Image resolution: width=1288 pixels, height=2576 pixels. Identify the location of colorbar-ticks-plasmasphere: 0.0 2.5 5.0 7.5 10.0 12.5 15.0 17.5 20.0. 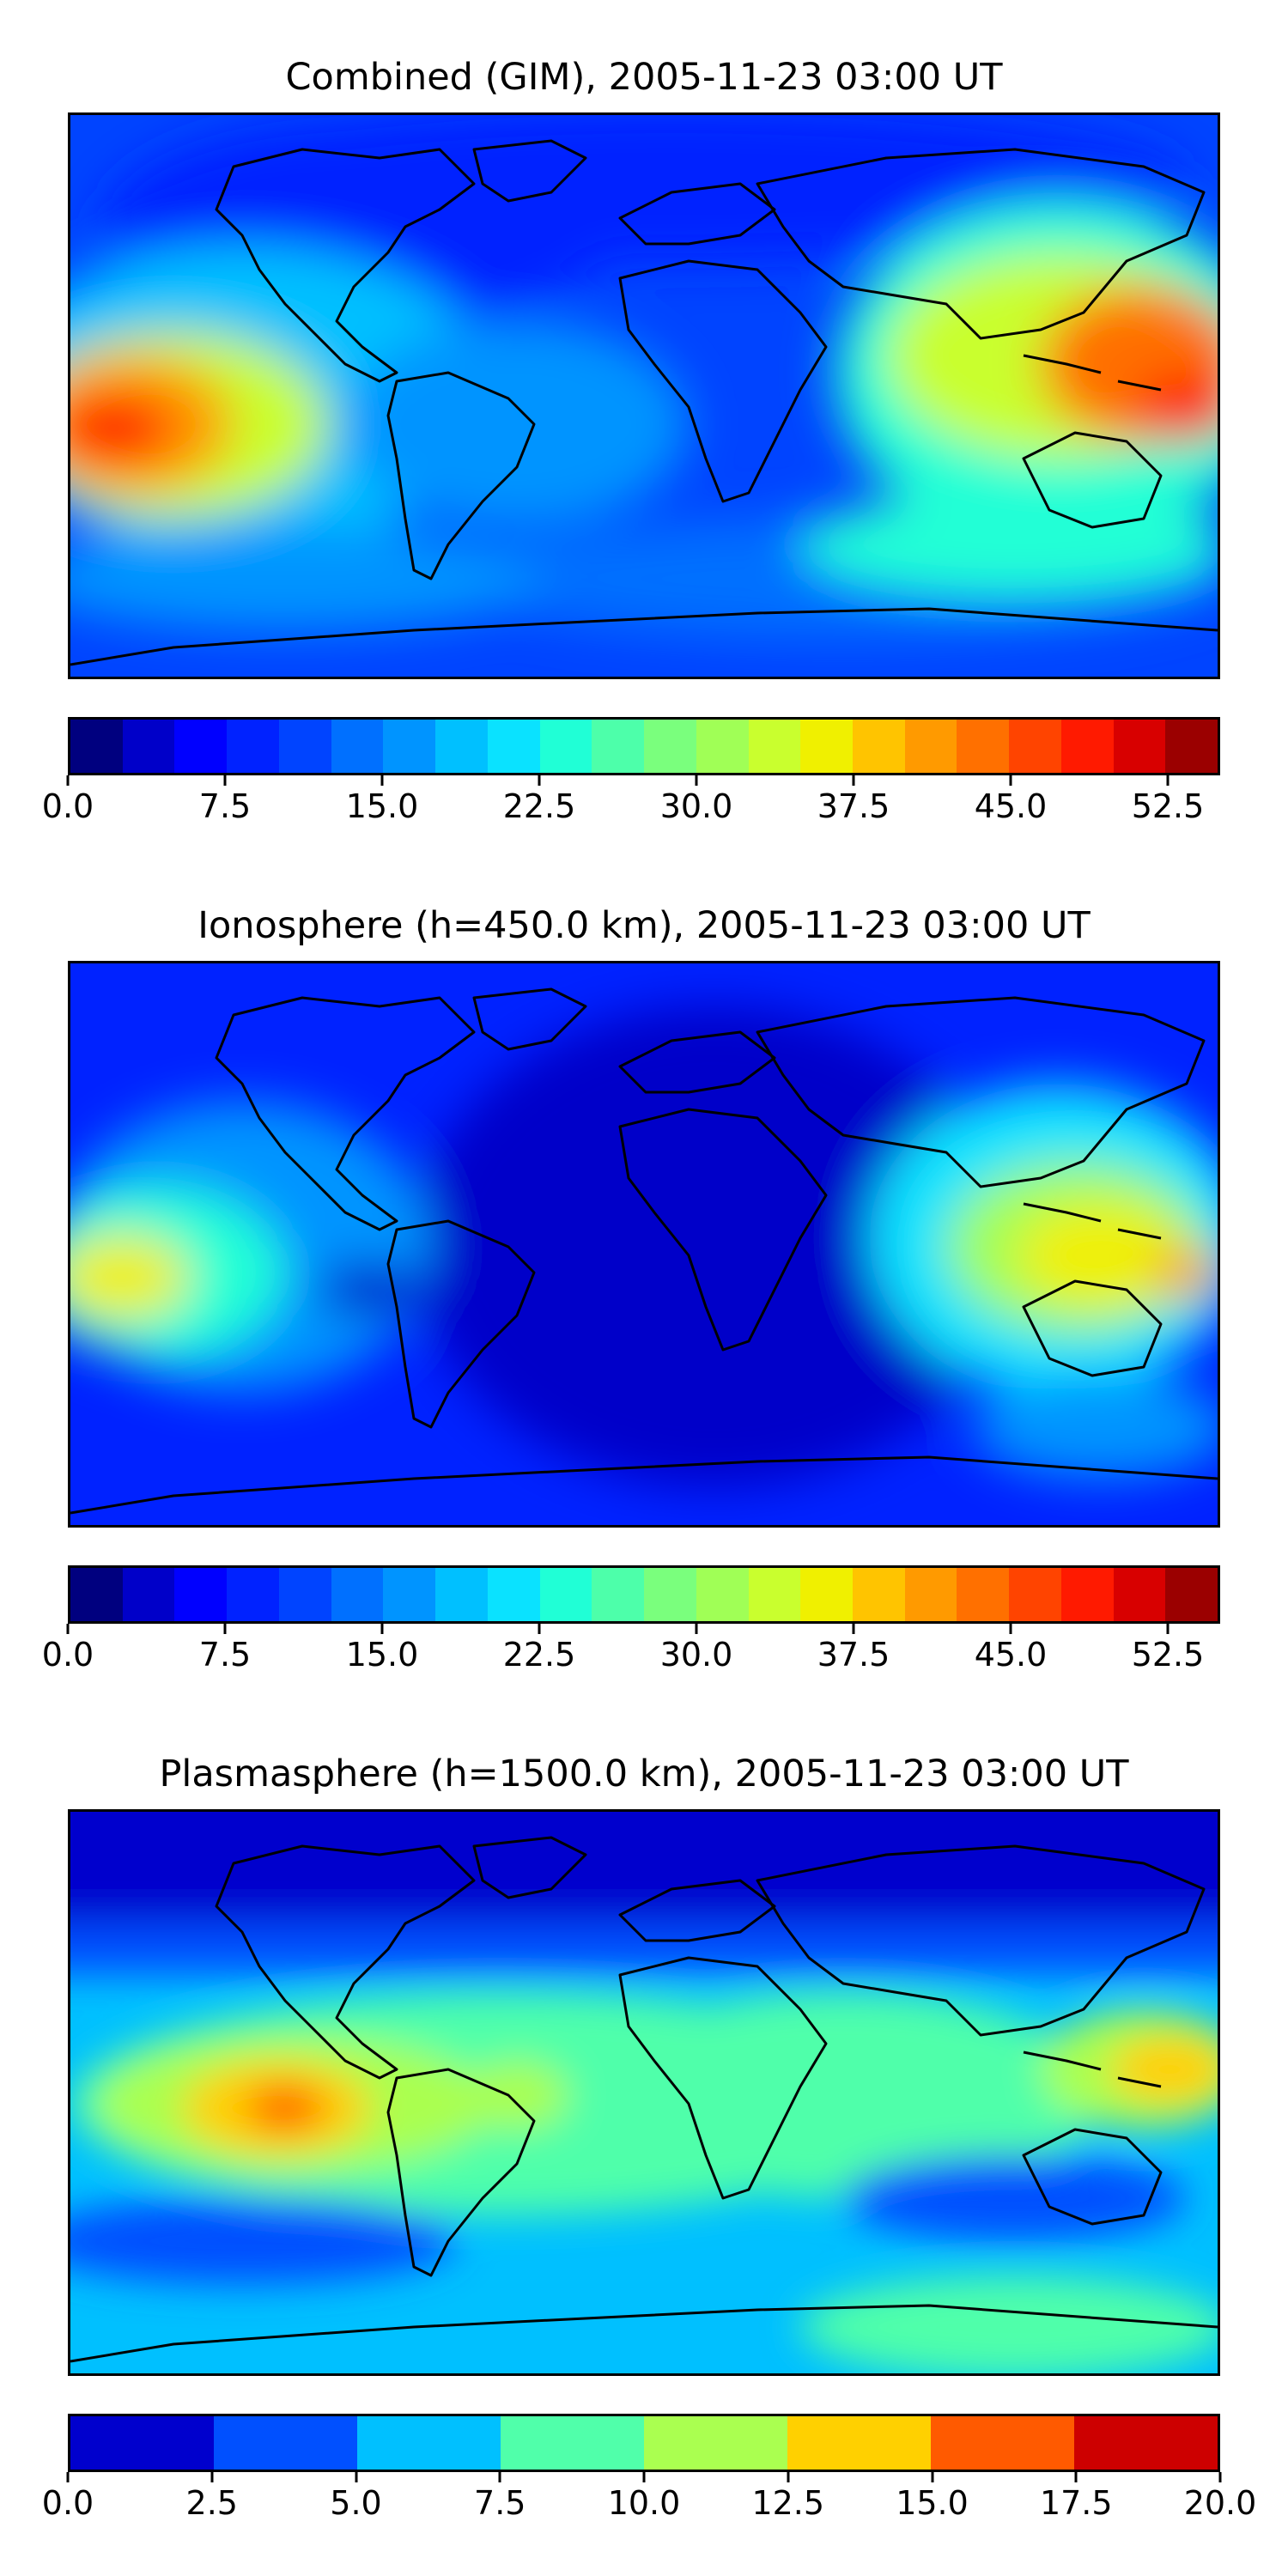
(649, 2498).